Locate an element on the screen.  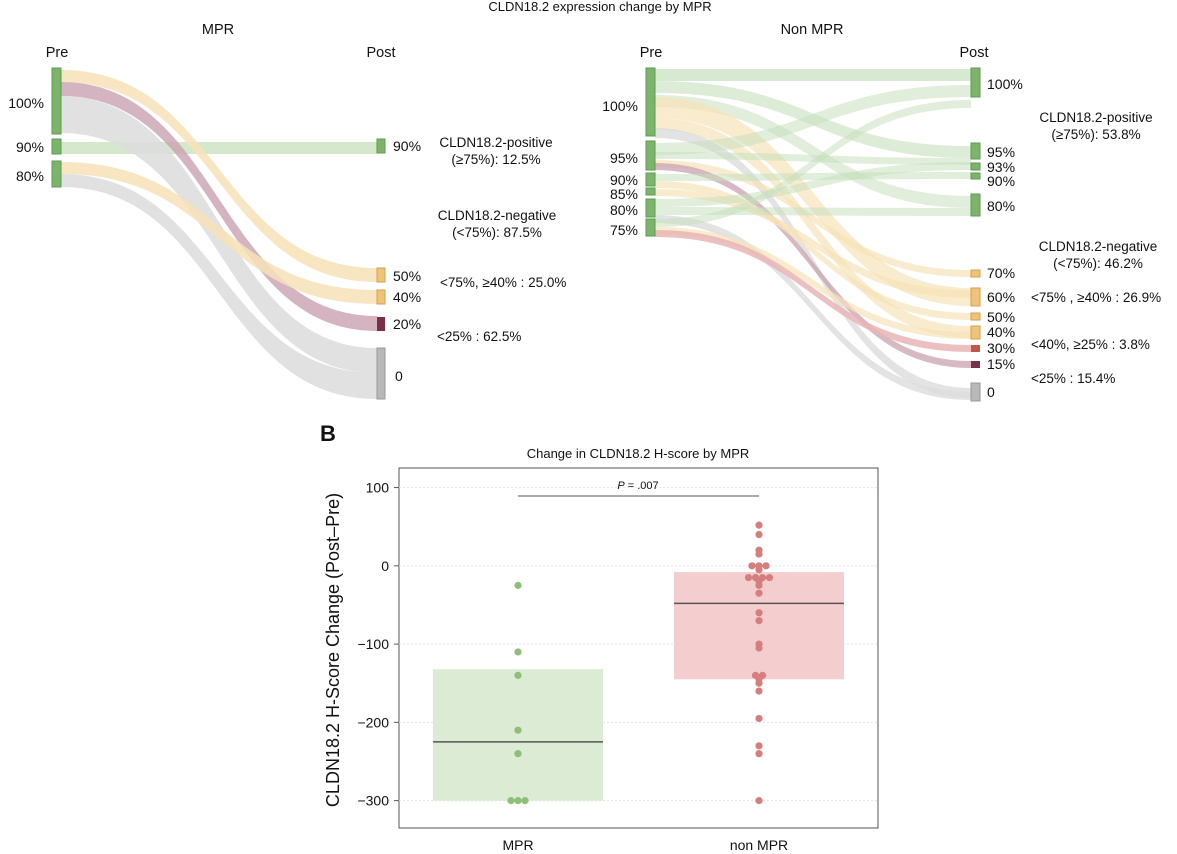
sankey-nonmpr-flows is located at coordinates (813, 234).